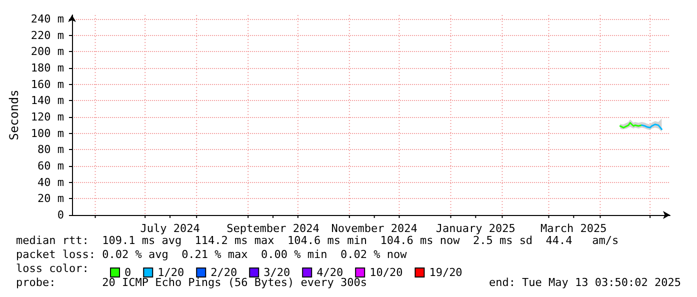  I want to click on text: median rtt: 109.1 ms avg 114.2 ms max 104.6 ms min 104.6 ms now 2.5 ms sd 44.4 am/s, so click(317, 240).